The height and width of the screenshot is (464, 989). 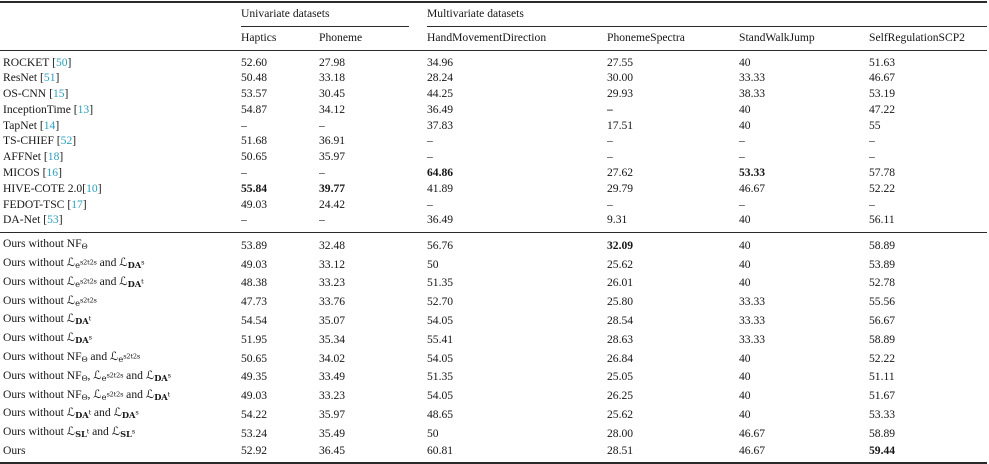 I want to click on column-header-standwalkjump: StandWalkJump, so click(x=804, y=39).